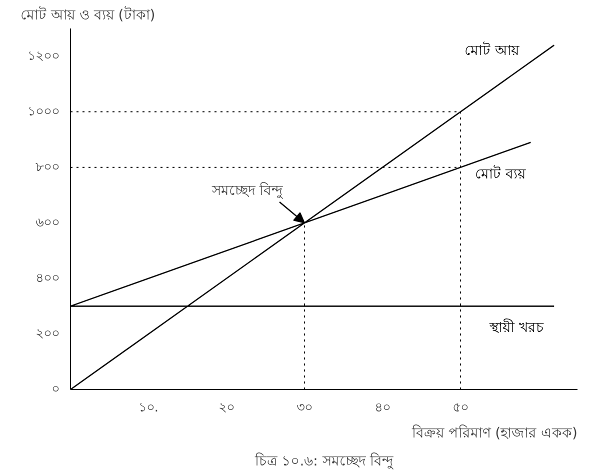 Image resolution: width=597 pixels, height=474 pixels. I want to click on y-tick-label: ০, so click(56, 389).